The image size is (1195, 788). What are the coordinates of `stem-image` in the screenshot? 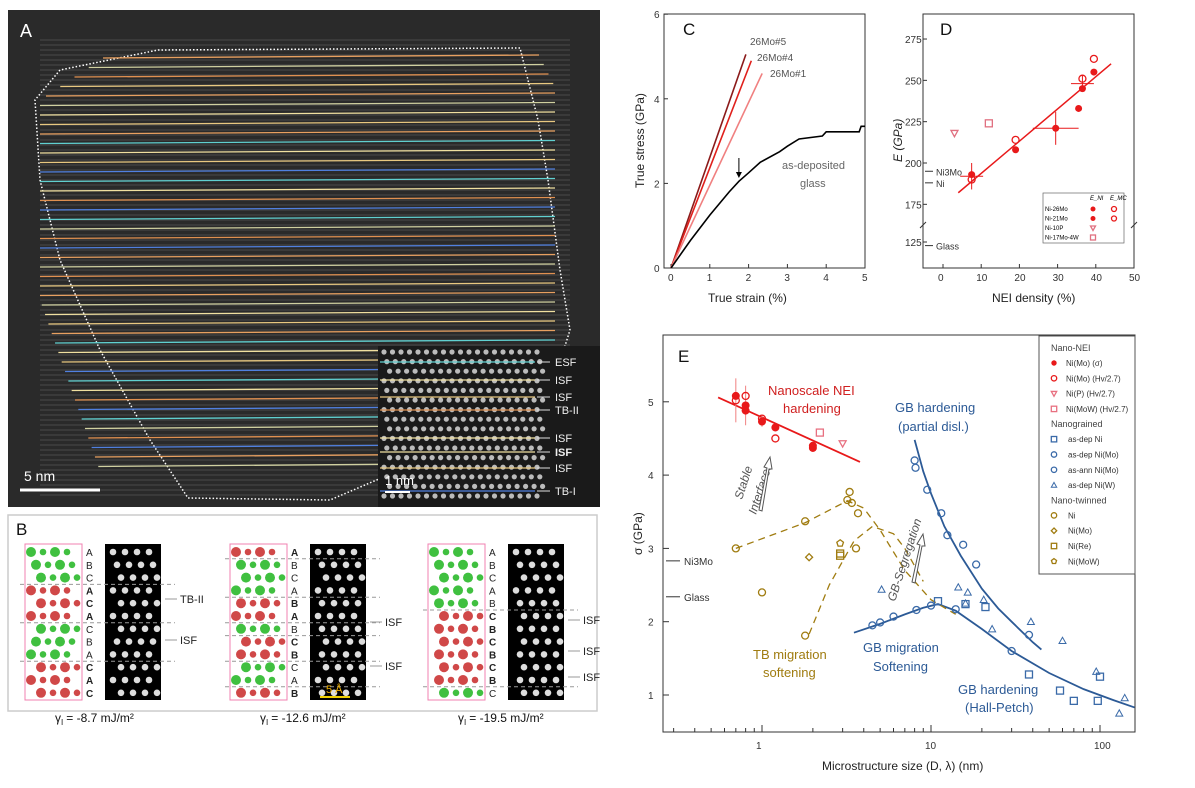 It's located at (133, 622).